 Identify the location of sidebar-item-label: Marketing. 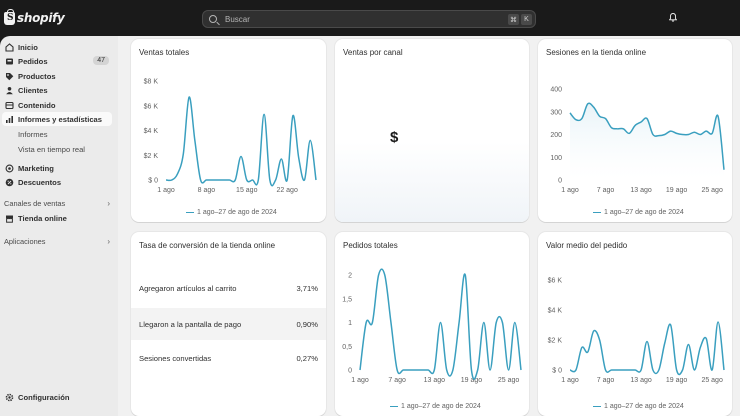
(36, 168).